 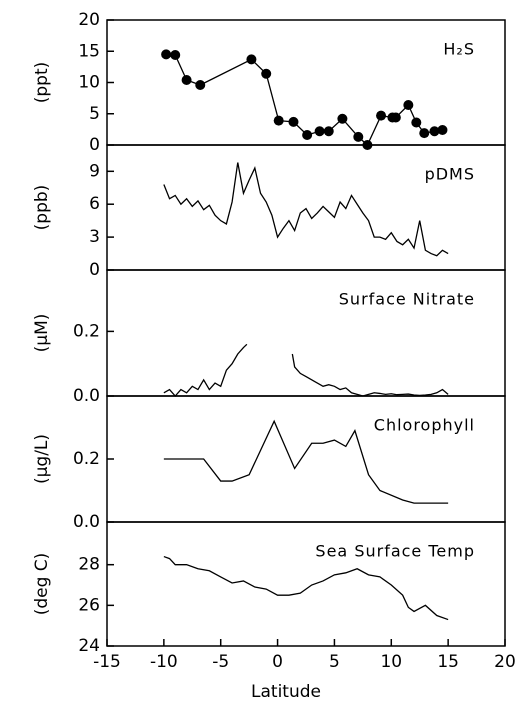 What do you see at coordinates (407, 299) in the screenshot?
I see `panel-annotation: Surface Nitrate` at bounding box center [407, 299].